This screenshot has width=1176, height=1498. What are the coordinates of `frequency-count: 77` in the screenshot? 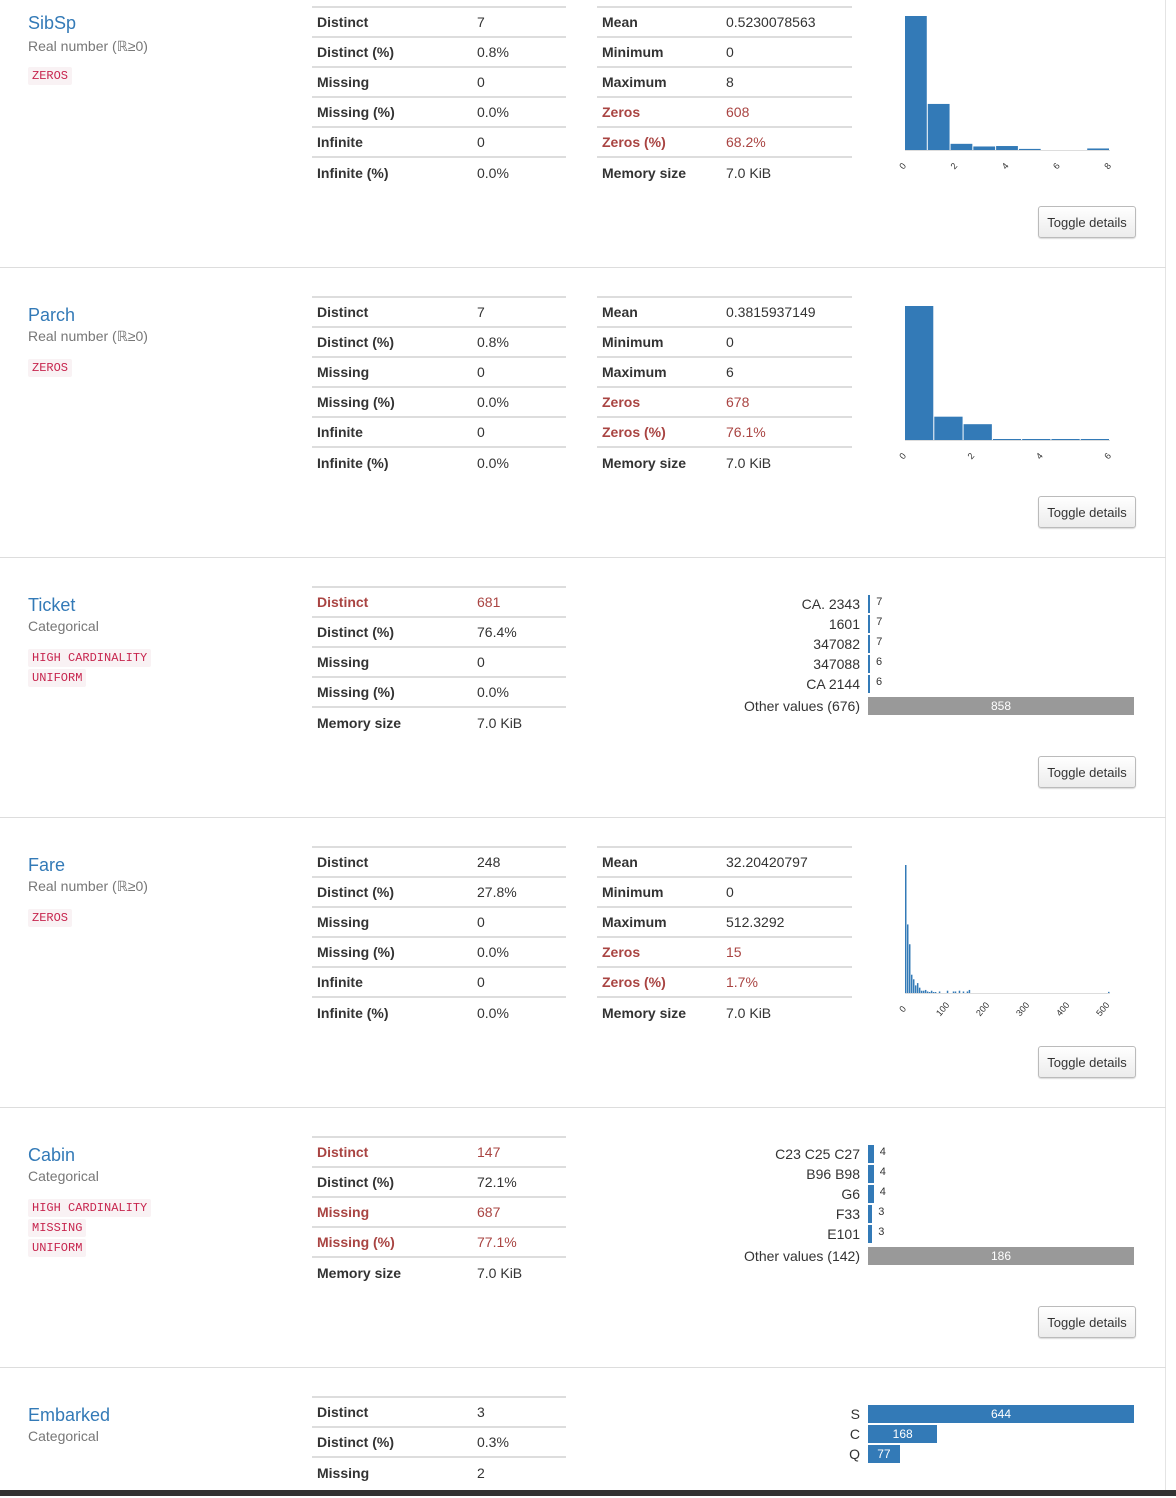 It's located at (884, 1454).